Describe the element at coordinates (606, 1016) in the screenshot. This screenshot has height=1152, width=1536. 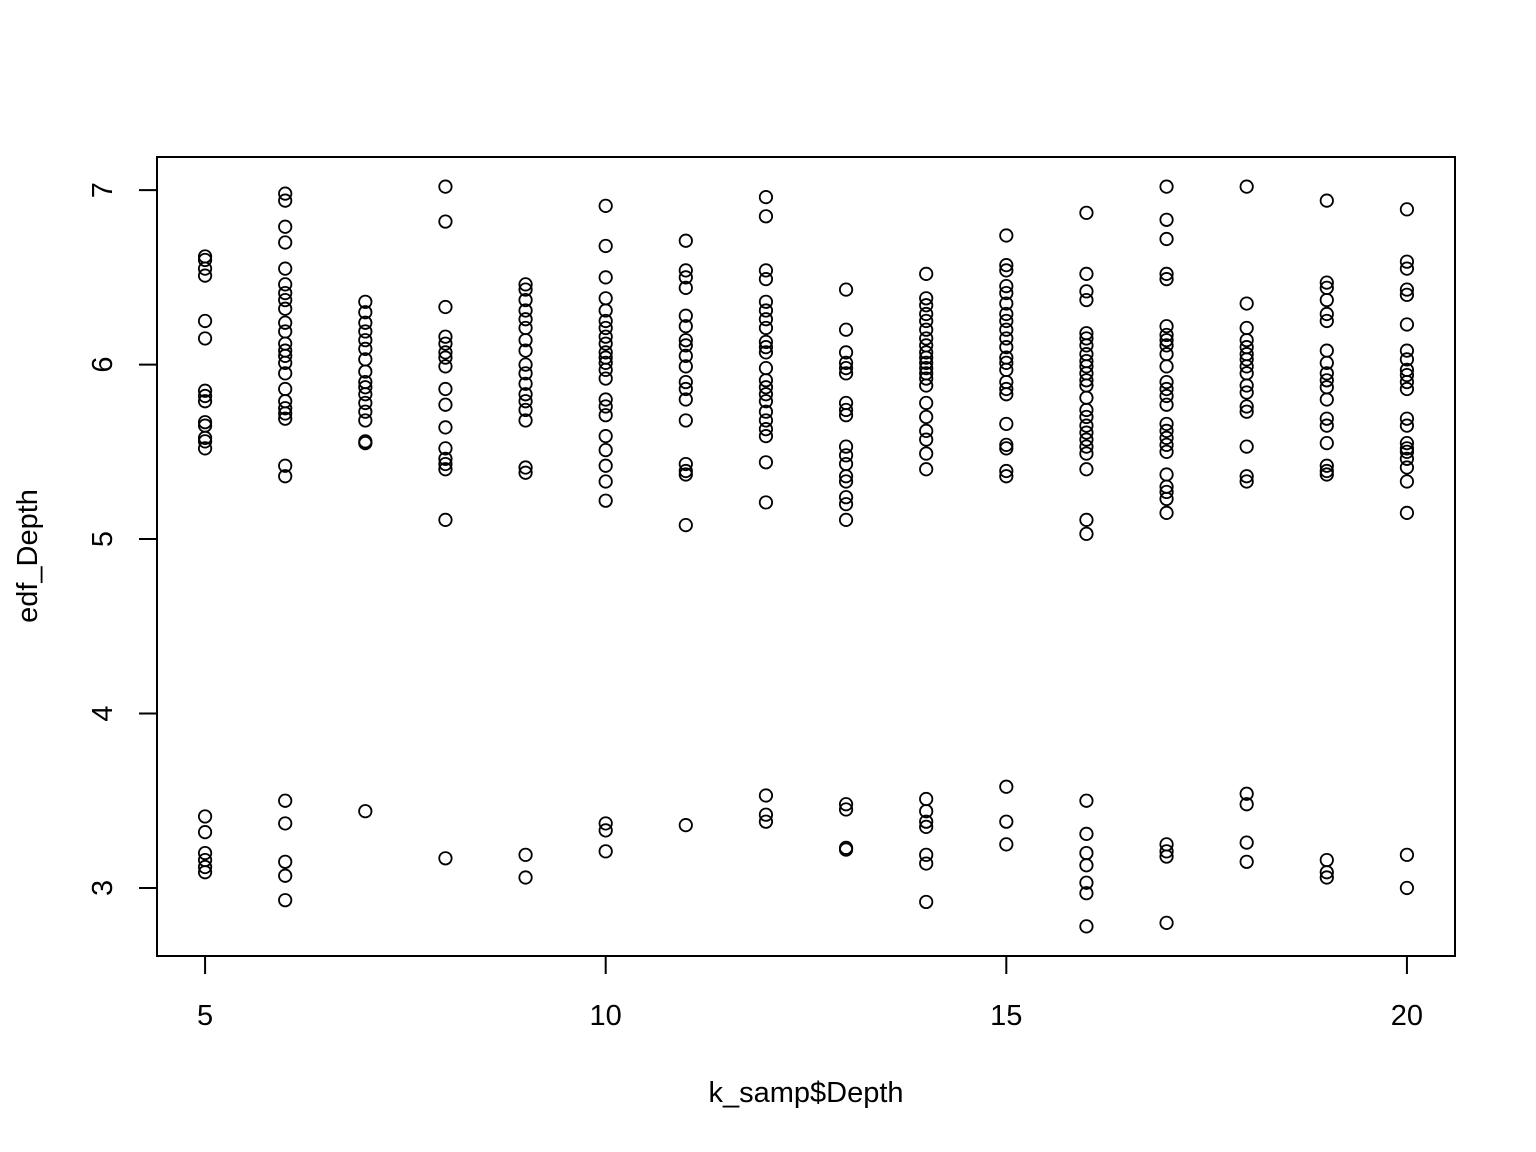
I see `x-tick-label: 10` at that location.